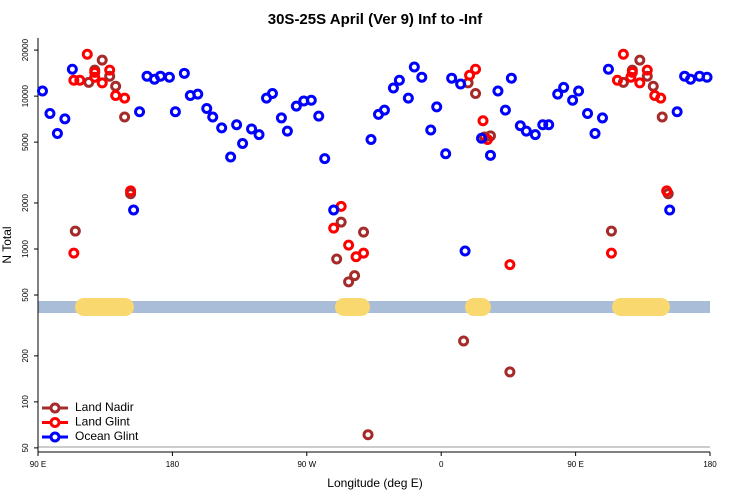  I want to click on y-tick-label: 200, so click(25, 356).